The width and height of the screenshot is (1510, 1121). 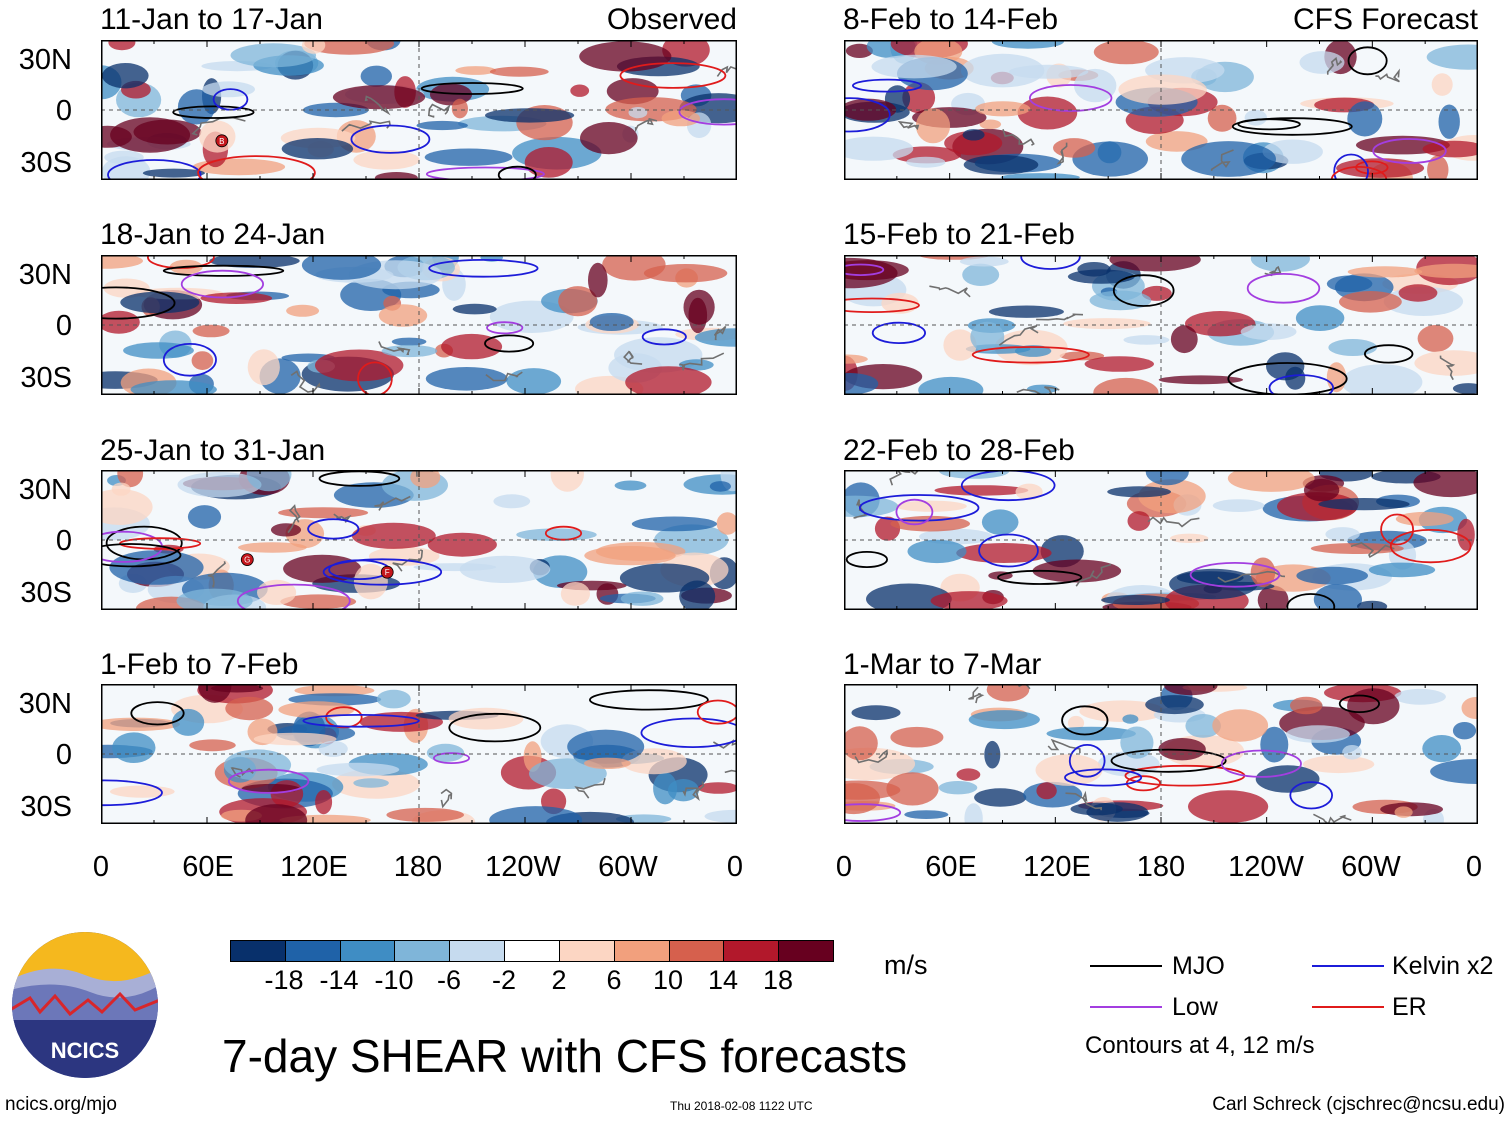 I want to click on logo-text: NCICS, so click(x=85, y=1050).